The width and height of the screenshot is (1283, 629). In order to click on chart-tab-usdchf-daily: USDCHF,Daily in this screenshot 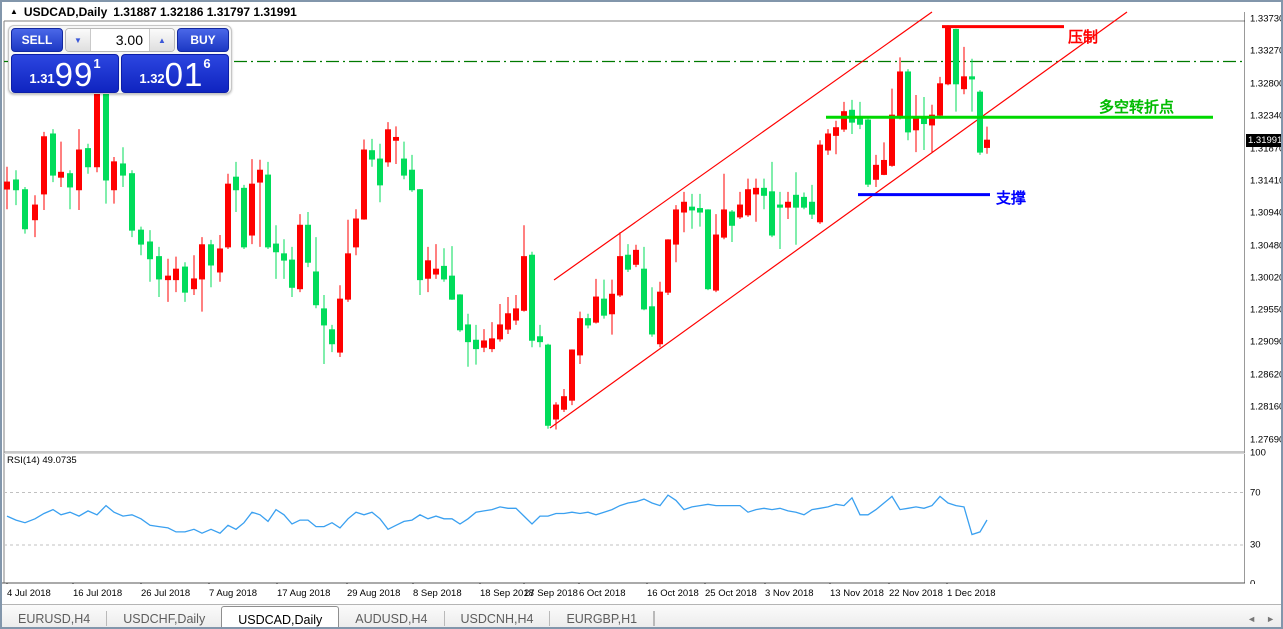, I will do `click(164, 618)`.